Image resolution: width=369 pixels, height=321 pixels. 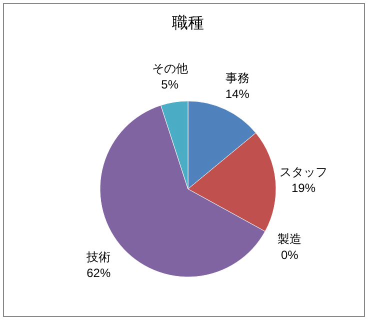 I want to click on data-label: 19%, so click(x=303, y=188).